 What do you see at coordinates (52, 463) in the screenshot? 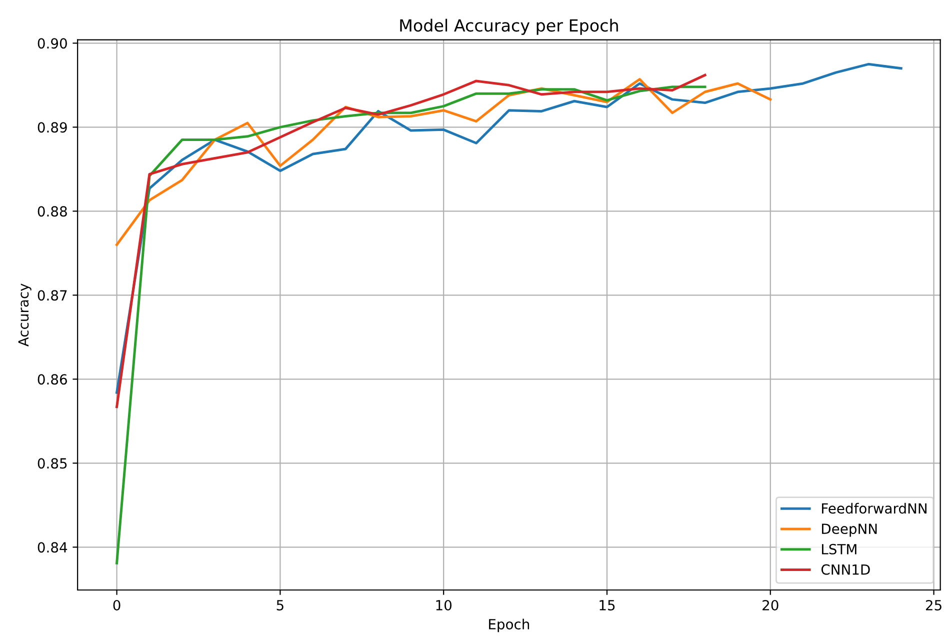
I see `y-tick-label: 0.85` at bounding box center [52, 463].